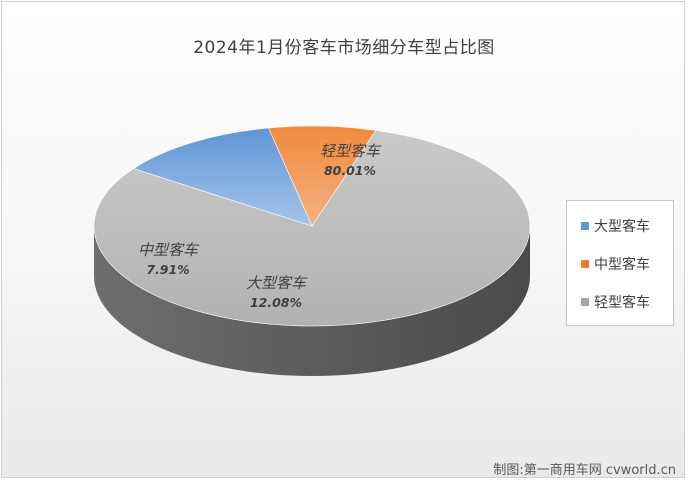  Describe the element at coordinates (350, 161) in the screenshot. I see `slice-label-light: 轻型客车 80.01%` at that location.